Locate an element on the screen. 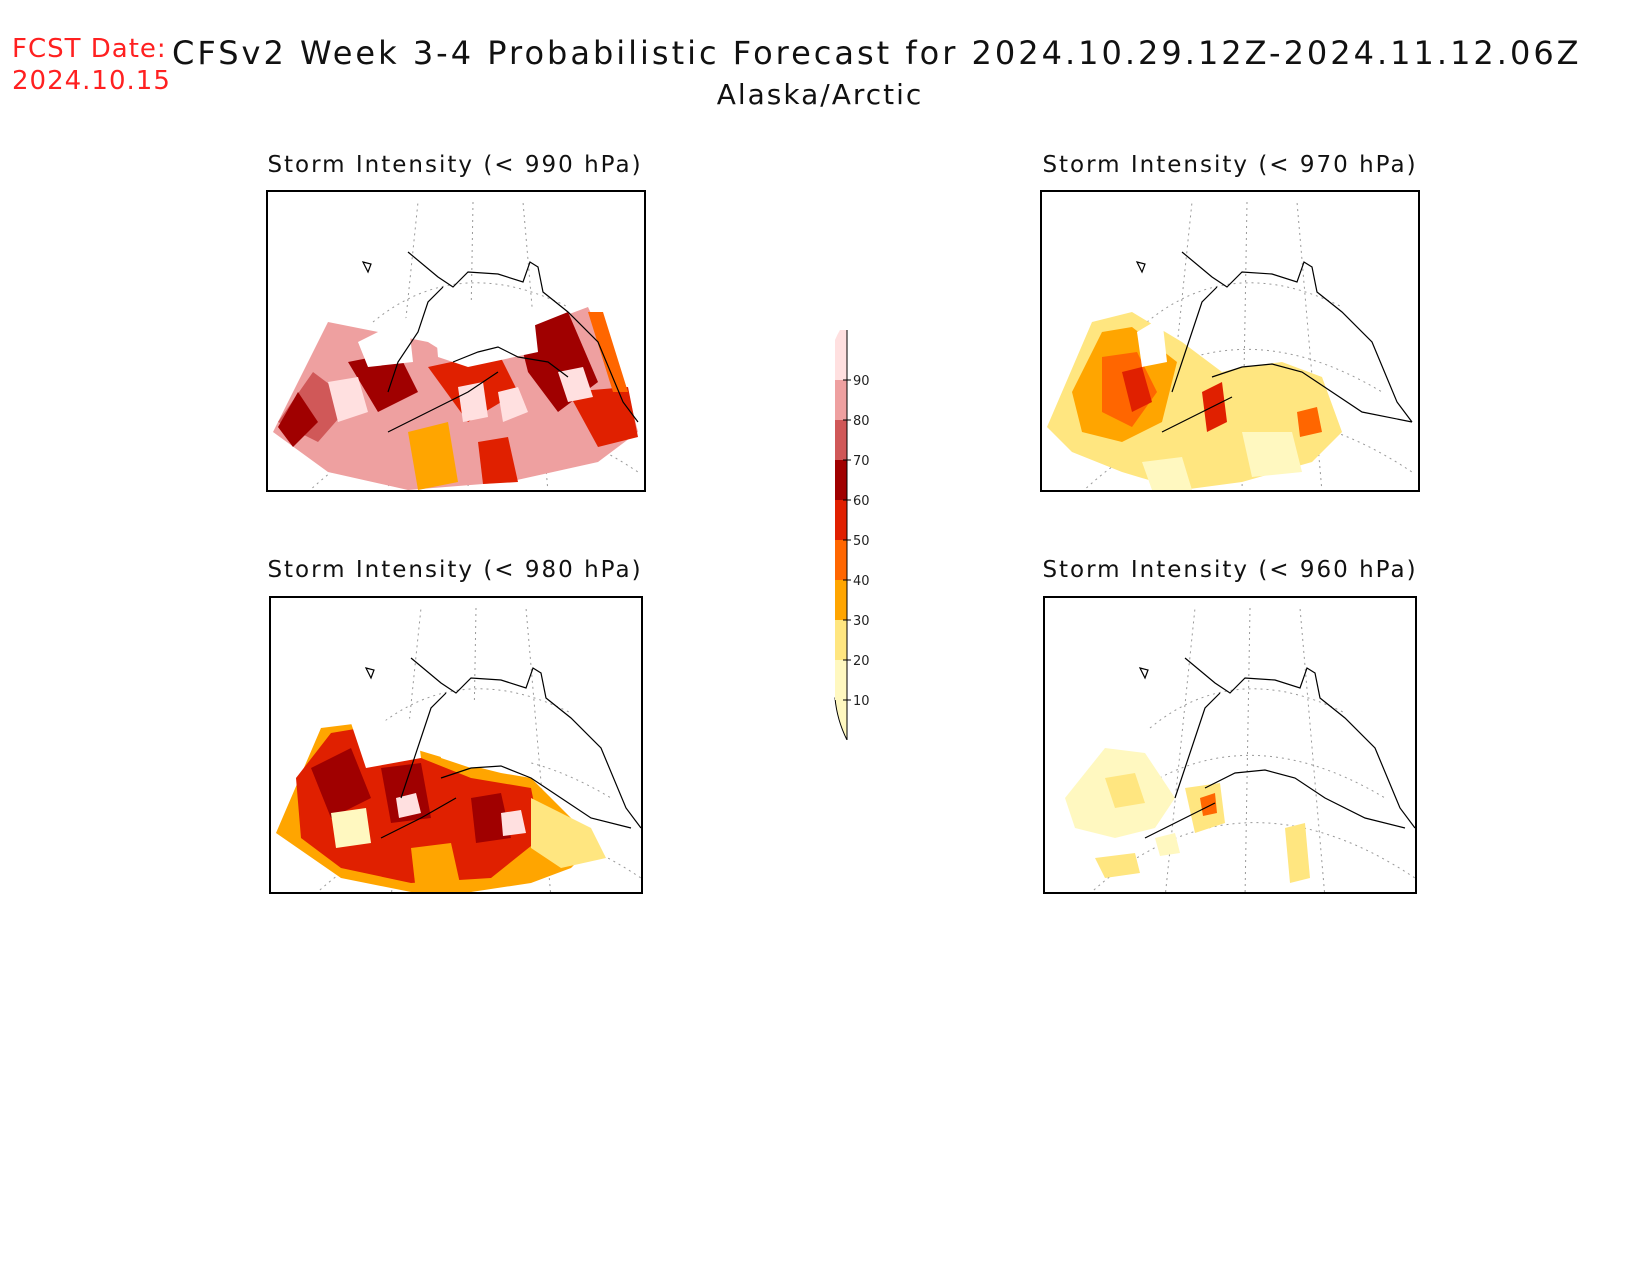 This screenshot has width=1650, height=1275. map-980-svg is located at coordinates (458, 749).